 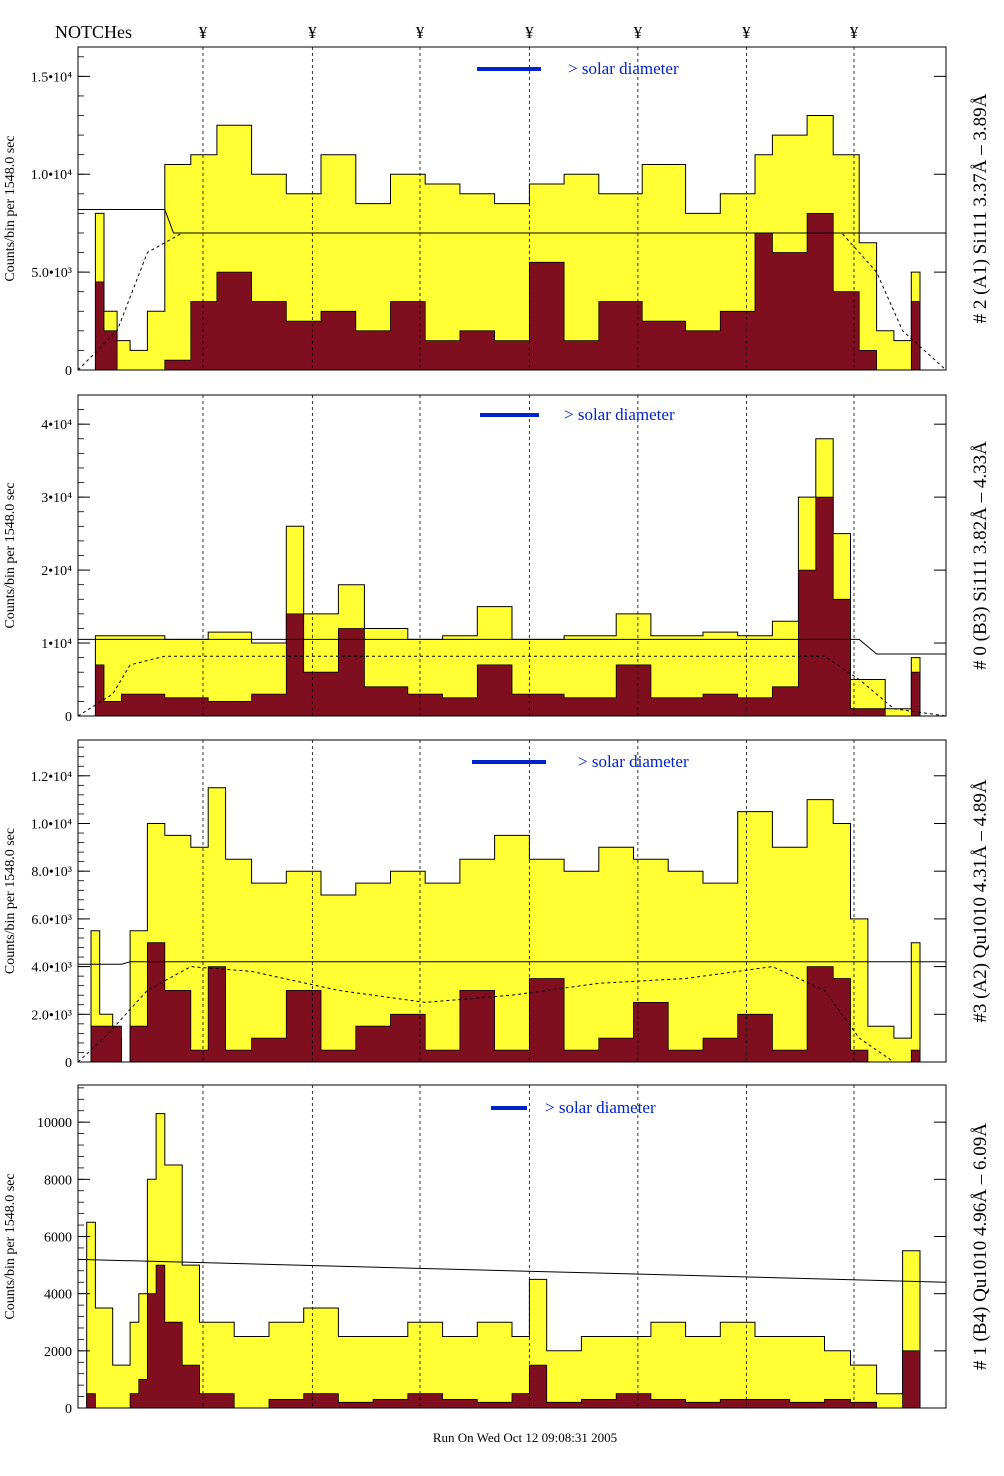 What do you see at coordinates (58, 1237) in the screenshot?
I see `y-tick-label: 6000` at bounding box center [58, 1237].